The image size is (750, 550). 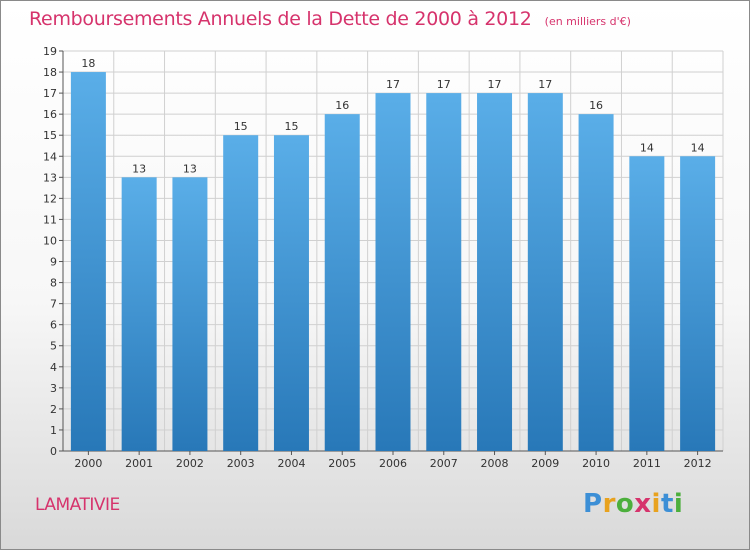 I want to click on x-tick-label: 2009, so click(x=545, y=463).